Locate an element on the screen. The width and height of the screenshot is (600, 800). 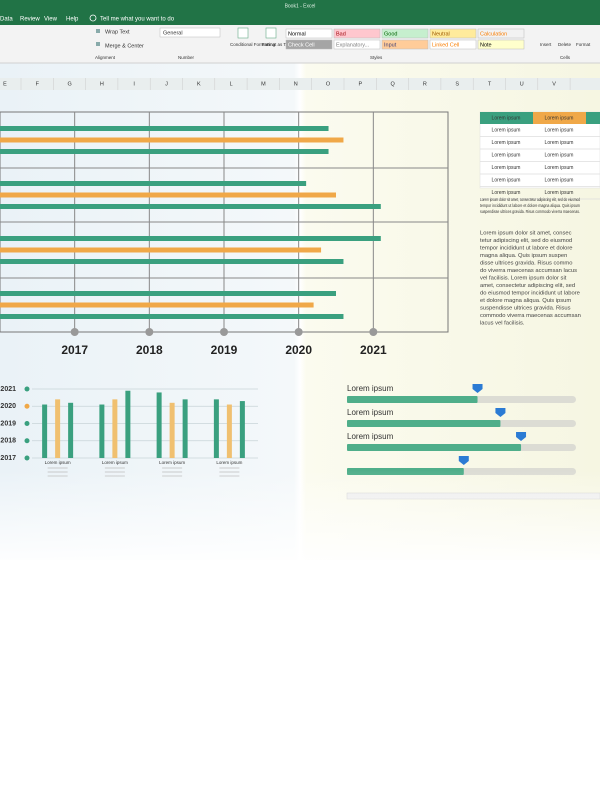
column-header: V is located at coordinates (554, 84).